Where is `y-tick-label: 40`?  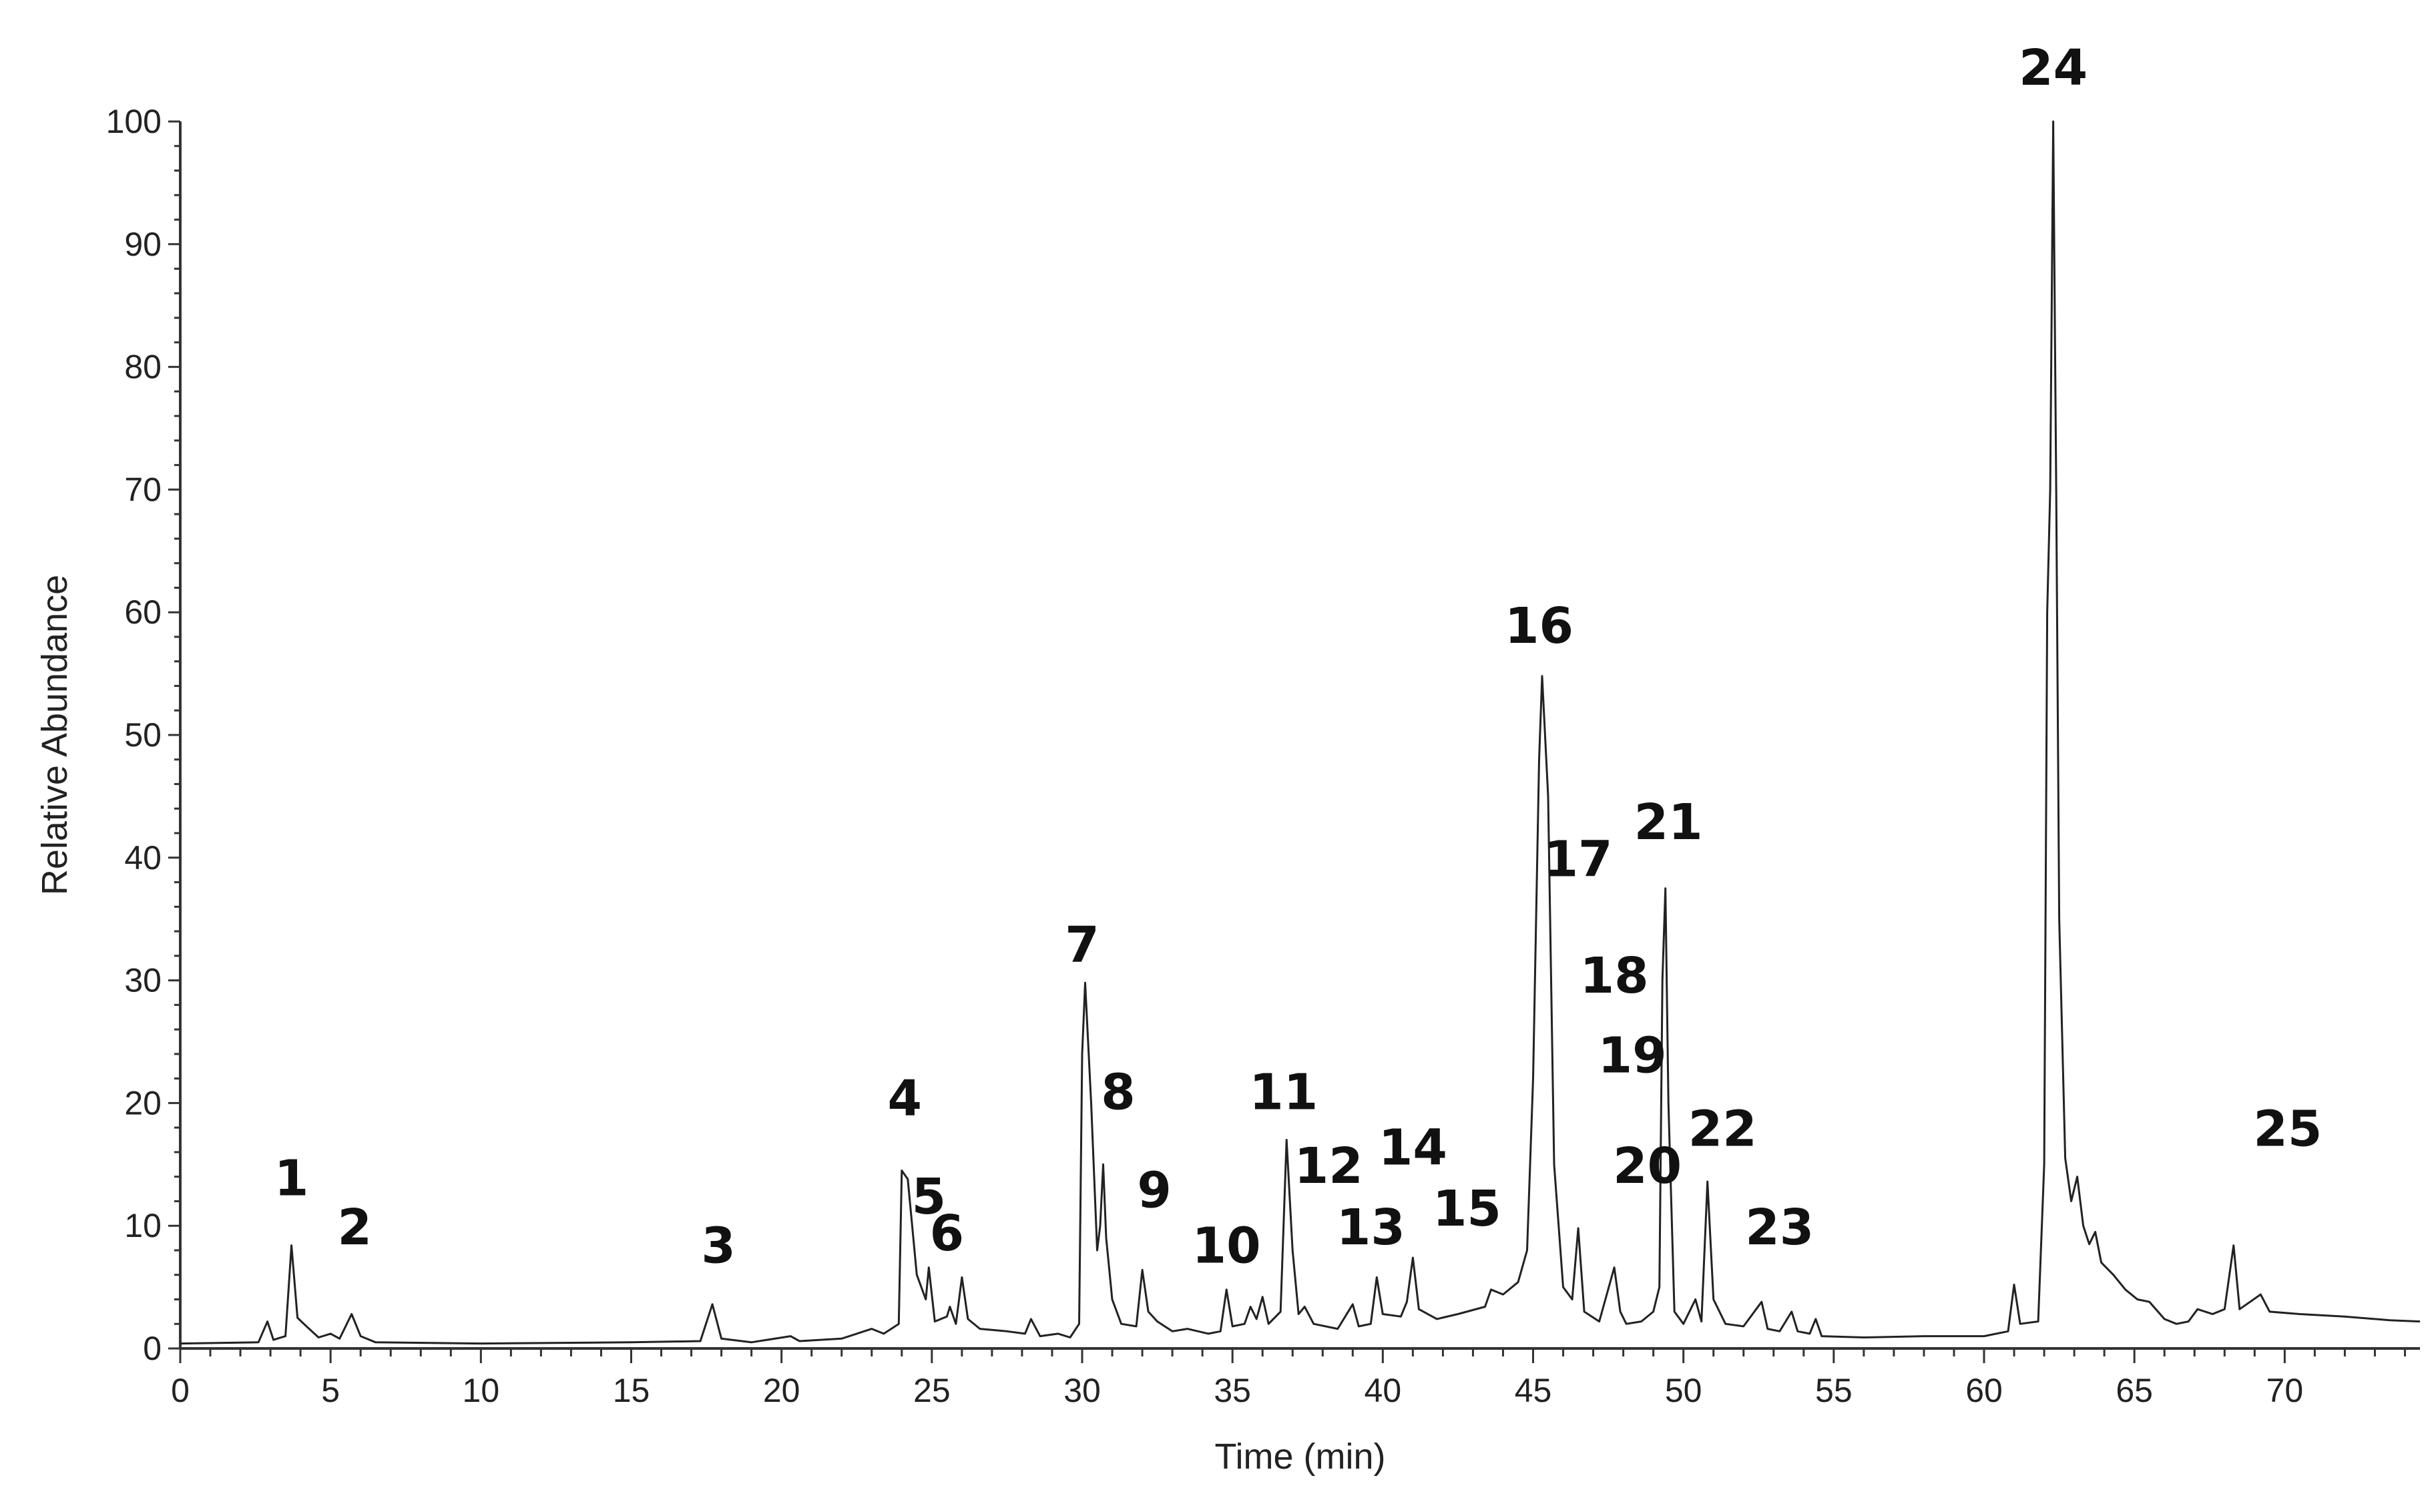
y-tick-label: 40 is located at coordinates (143, 857).